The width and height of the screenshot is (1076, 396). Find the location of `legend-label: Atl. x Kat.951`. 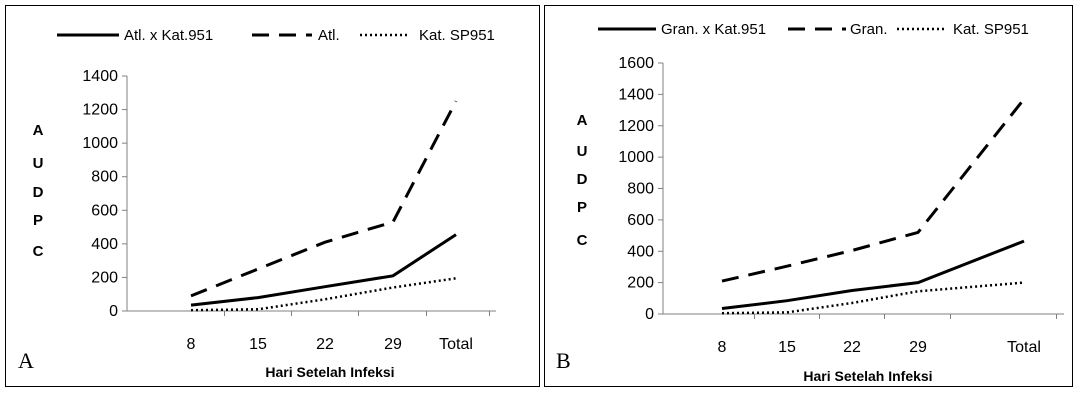

legend-label: Atl. x Kat.951 is located at coordinates (168, 35).